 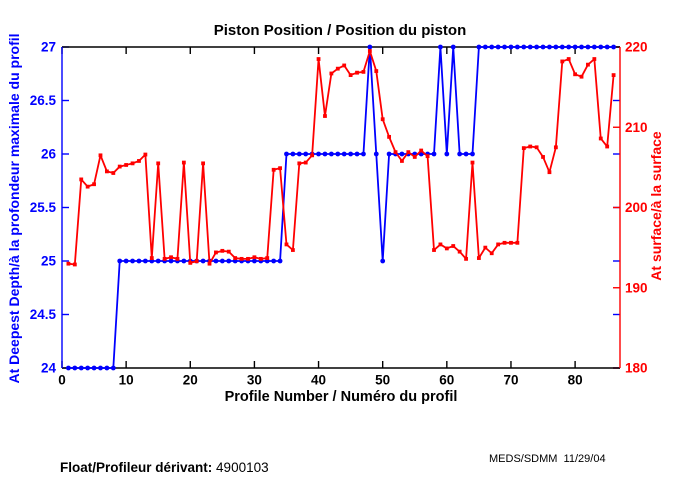 What do you see at coordinates (49, 261) in the screenshot?
I see `left-tick-label: 25` at bounding box center [49, 261].